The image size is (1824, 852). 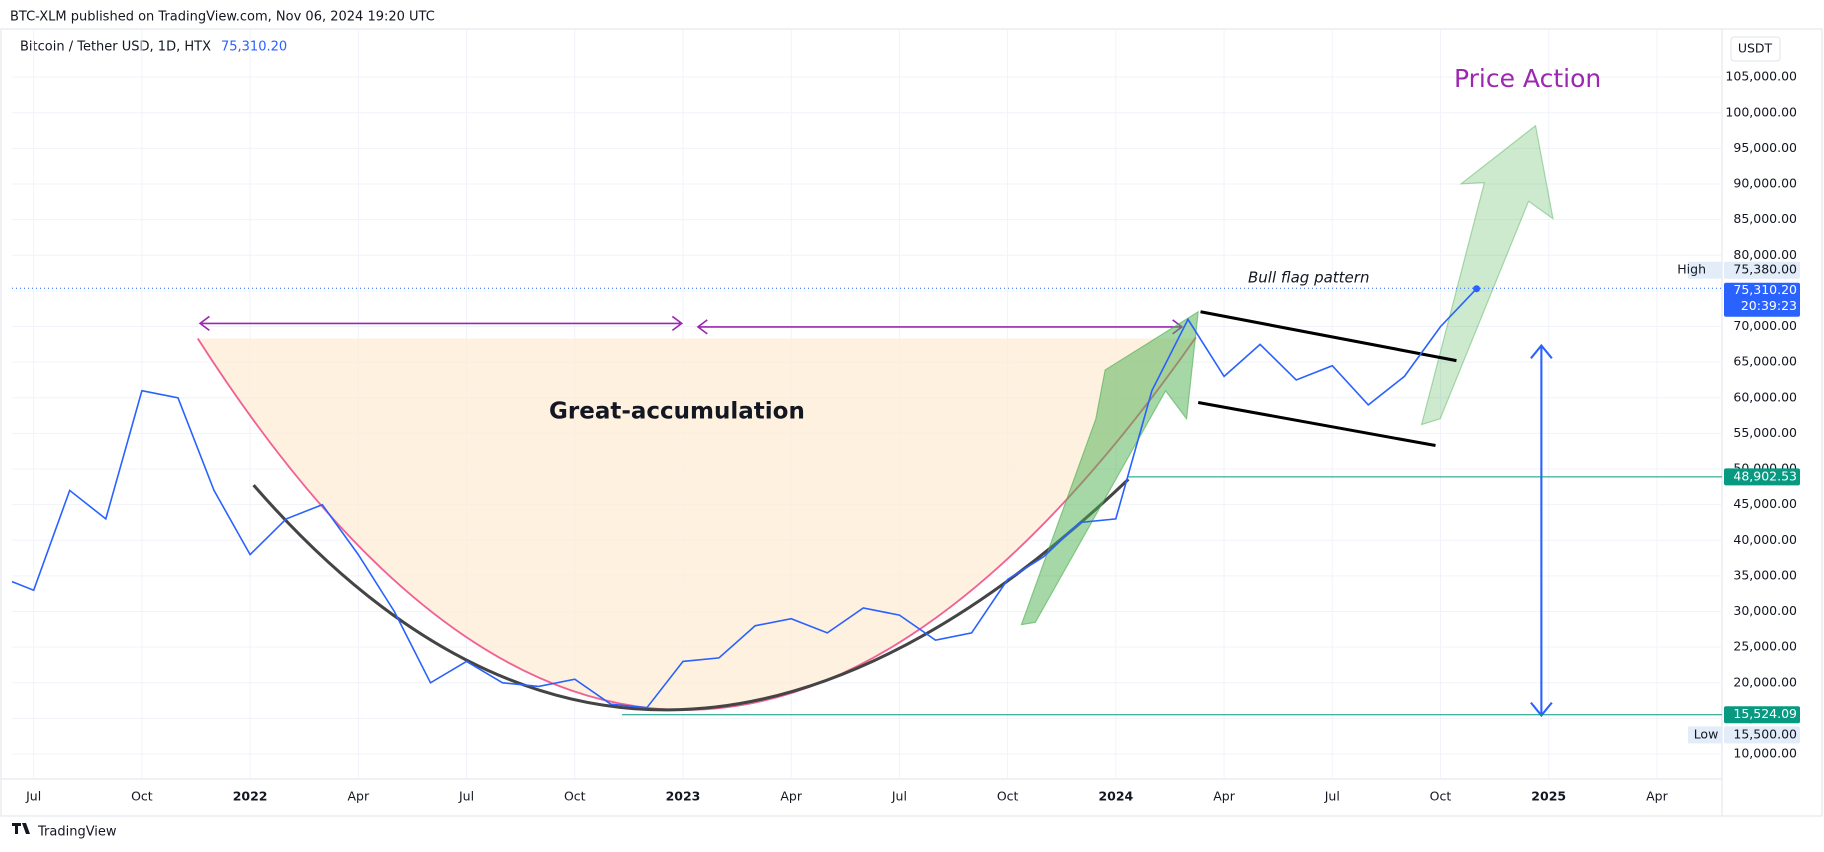 What do you see at coordinates (254, 47) in the screenshot?
I see `header-price: 75,310.20` at bounding box center [254, 47].